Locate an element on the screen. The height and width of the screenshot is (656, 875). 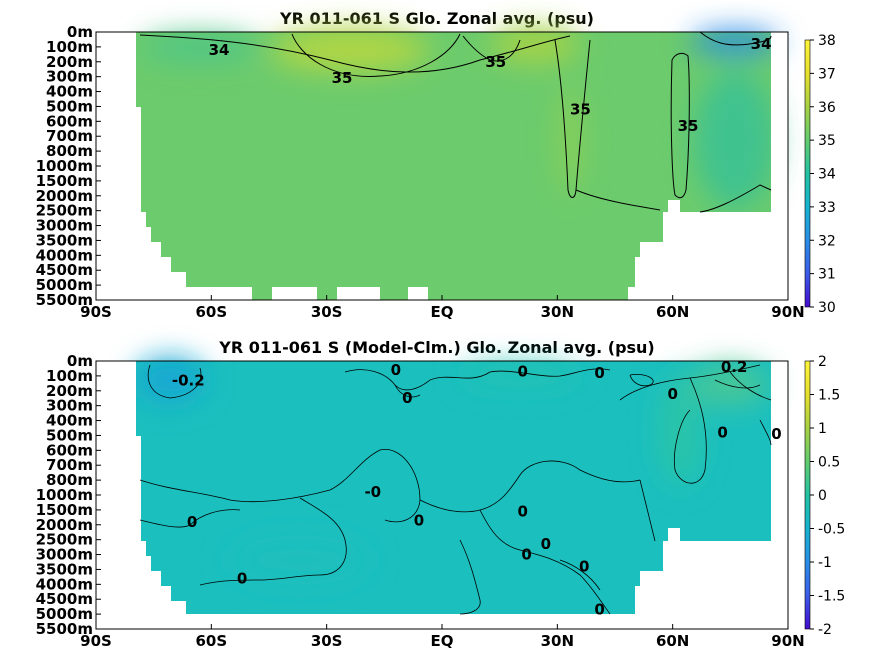
y-tick-label: 1500m is located at coordinates (64, 181).